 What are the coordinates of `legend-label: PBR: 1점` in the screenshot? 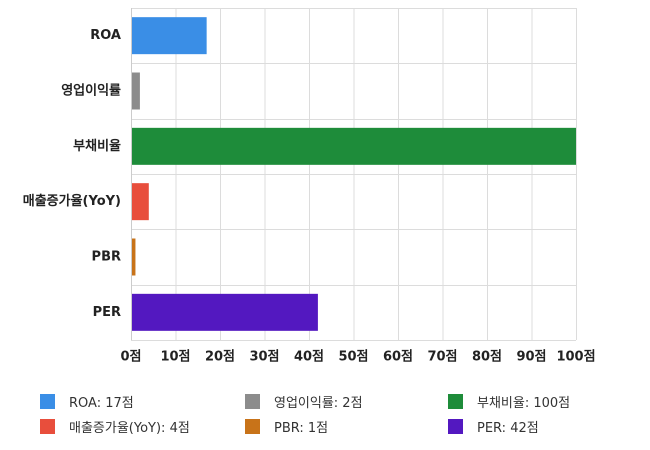 It's located at (301, 428).